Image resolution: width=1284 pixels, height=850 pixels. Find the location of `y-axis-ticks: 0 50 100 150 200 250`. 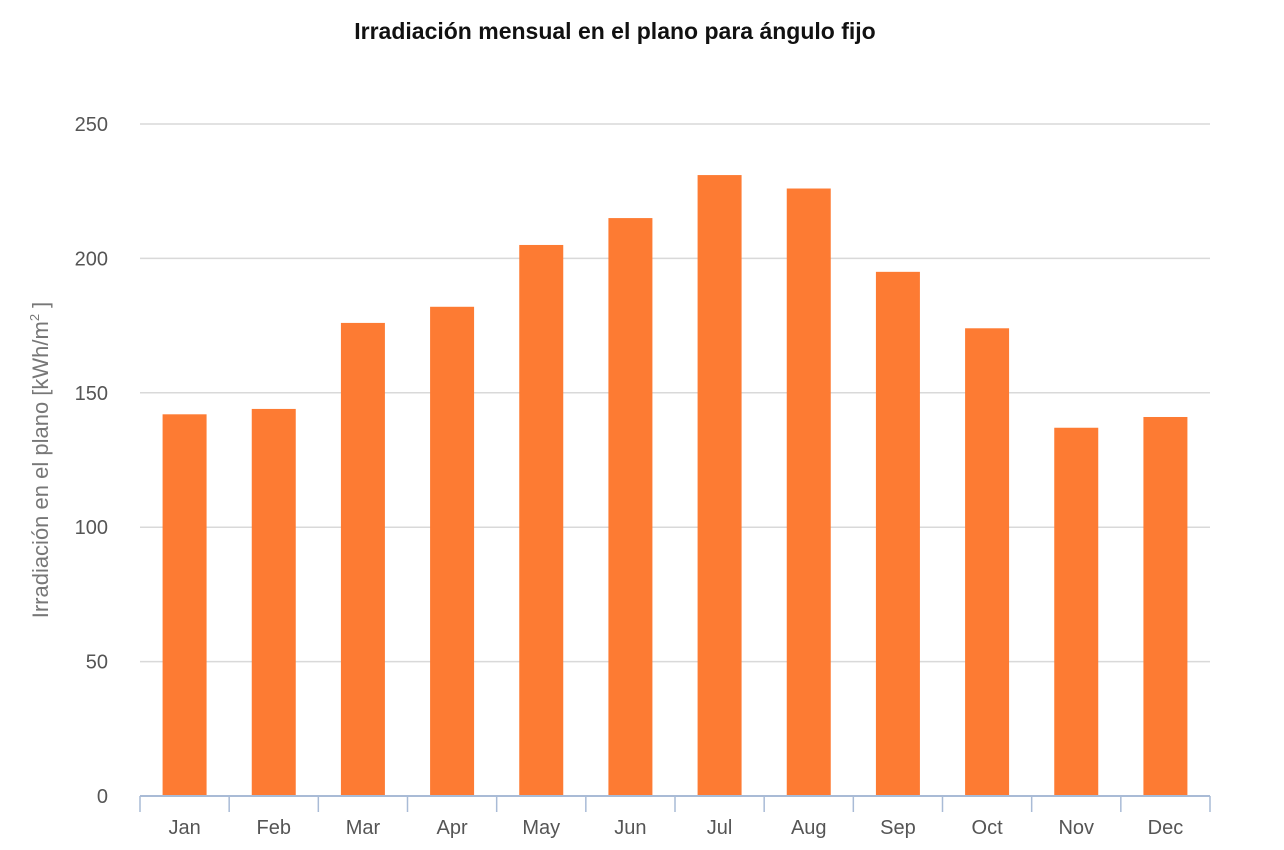

y-axis-ticks: 0 50 100 150 200 250 is located at coordinates (91, 461).